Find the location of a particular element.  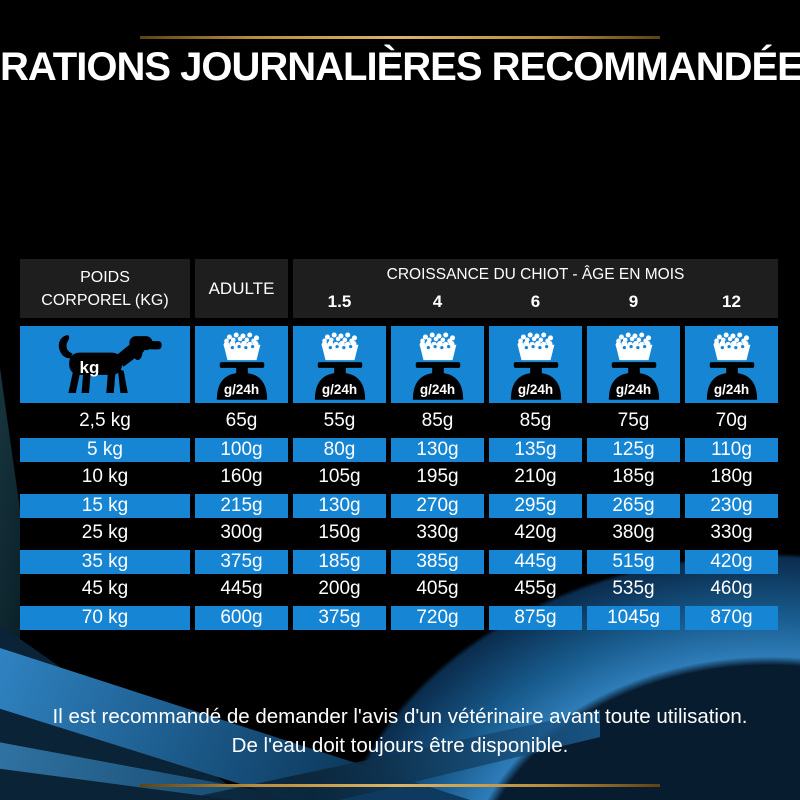

weight-cell: 10 kg is located at coordinates (105, 476).